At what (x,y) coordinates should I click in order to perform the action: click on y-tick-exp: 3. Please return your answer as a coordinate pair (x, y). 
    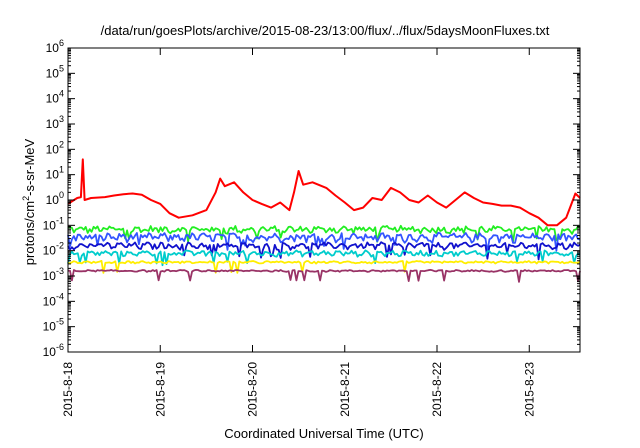
    Looking at the image, I should click on (61, 119).